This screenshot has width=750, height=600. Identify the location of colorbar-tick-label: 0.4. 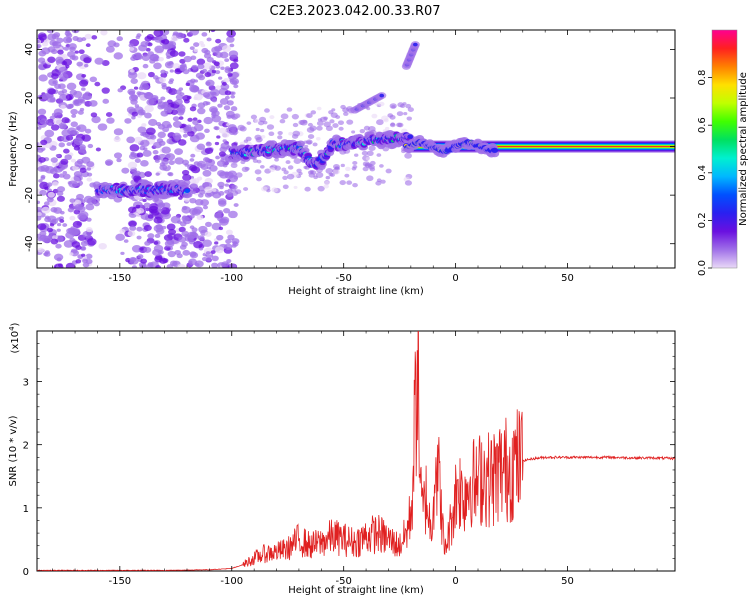
(702, 173).